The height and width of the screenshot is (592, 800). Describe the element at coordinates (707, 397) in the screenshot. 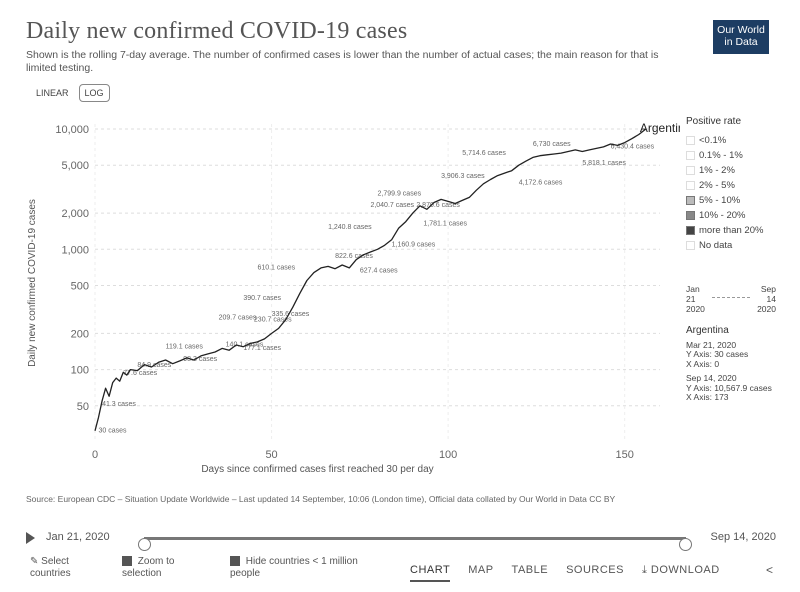

I see `info-end-x: X Axis: 173` at that location.